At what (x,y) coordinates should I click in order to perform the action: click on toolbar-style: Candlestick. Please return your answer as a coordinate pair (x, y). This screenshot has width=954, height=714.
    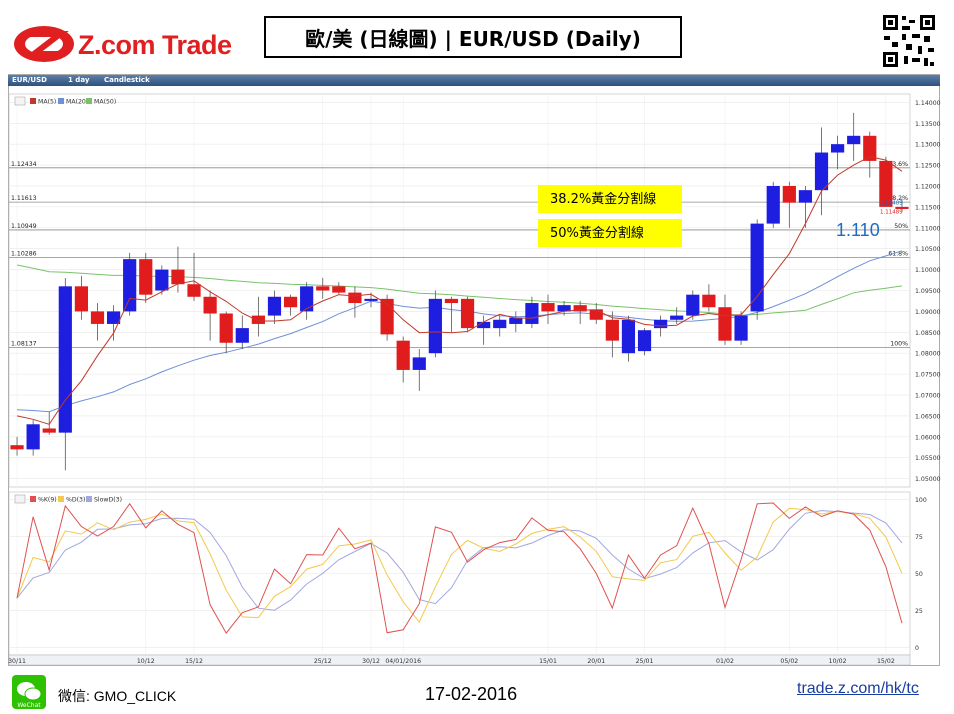
    Looking at the image, I should click on (127, 80).